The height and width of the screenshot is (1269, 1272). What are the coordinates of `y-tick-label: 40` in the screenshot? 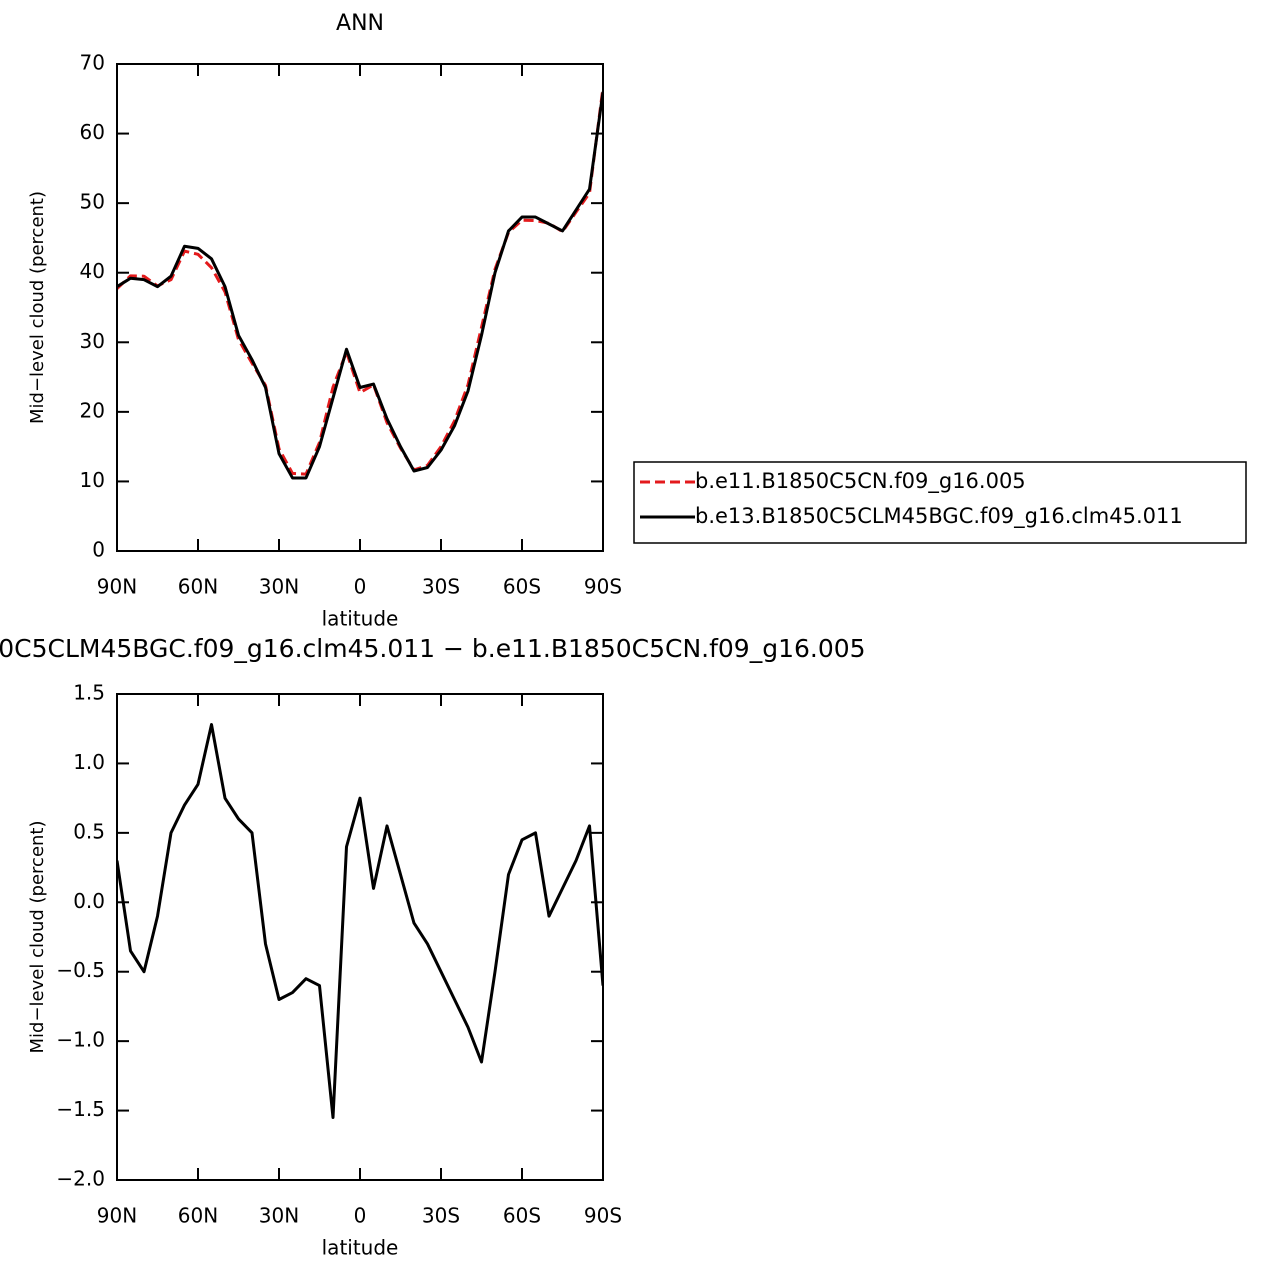 It's located at (92, 271).